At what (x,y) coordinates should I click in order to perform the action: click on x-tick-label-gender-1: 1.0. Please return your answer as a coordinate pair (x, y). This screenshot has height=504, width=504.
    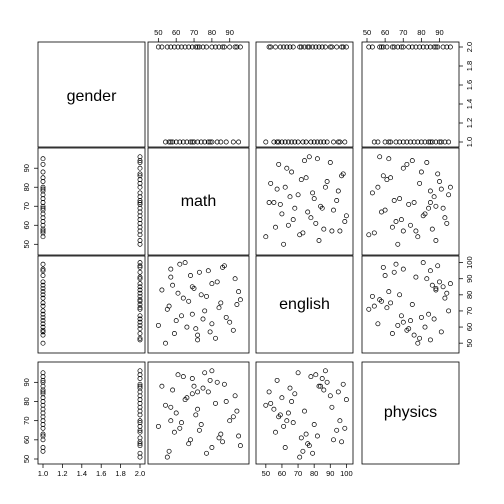
    Looking at the image, I should click on (43, 473).